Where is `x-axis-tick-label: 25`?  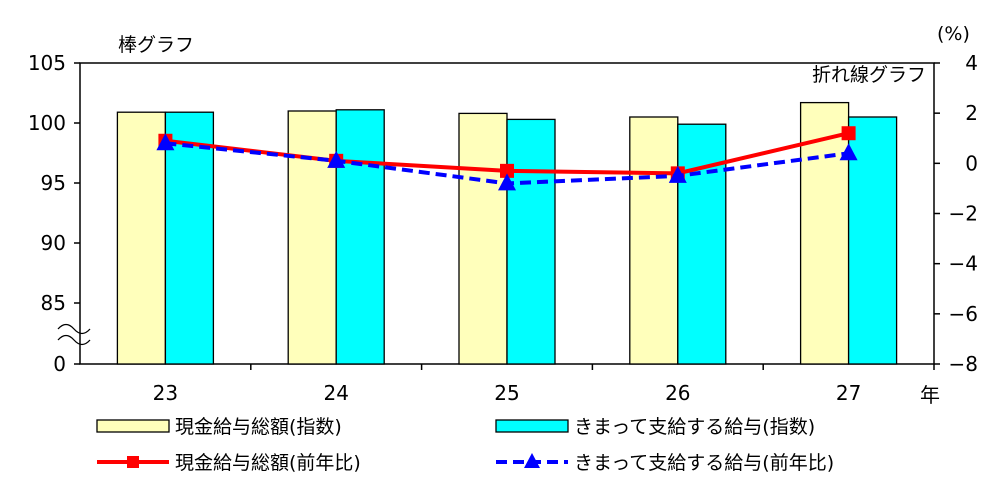 x-axis-tick-label: 25 is located at coordinates (506, 393).